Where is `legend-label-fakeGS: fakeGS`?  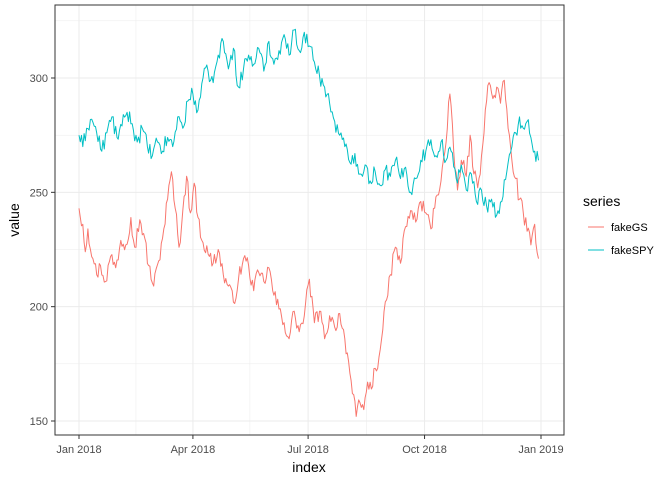
legend-label-fakeGS: fakeGS is located at coordinates (629, 228).